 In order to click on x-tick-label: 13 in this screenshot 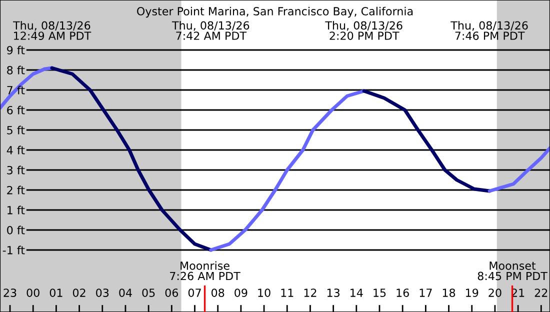, I will do `click(333, 292)`.